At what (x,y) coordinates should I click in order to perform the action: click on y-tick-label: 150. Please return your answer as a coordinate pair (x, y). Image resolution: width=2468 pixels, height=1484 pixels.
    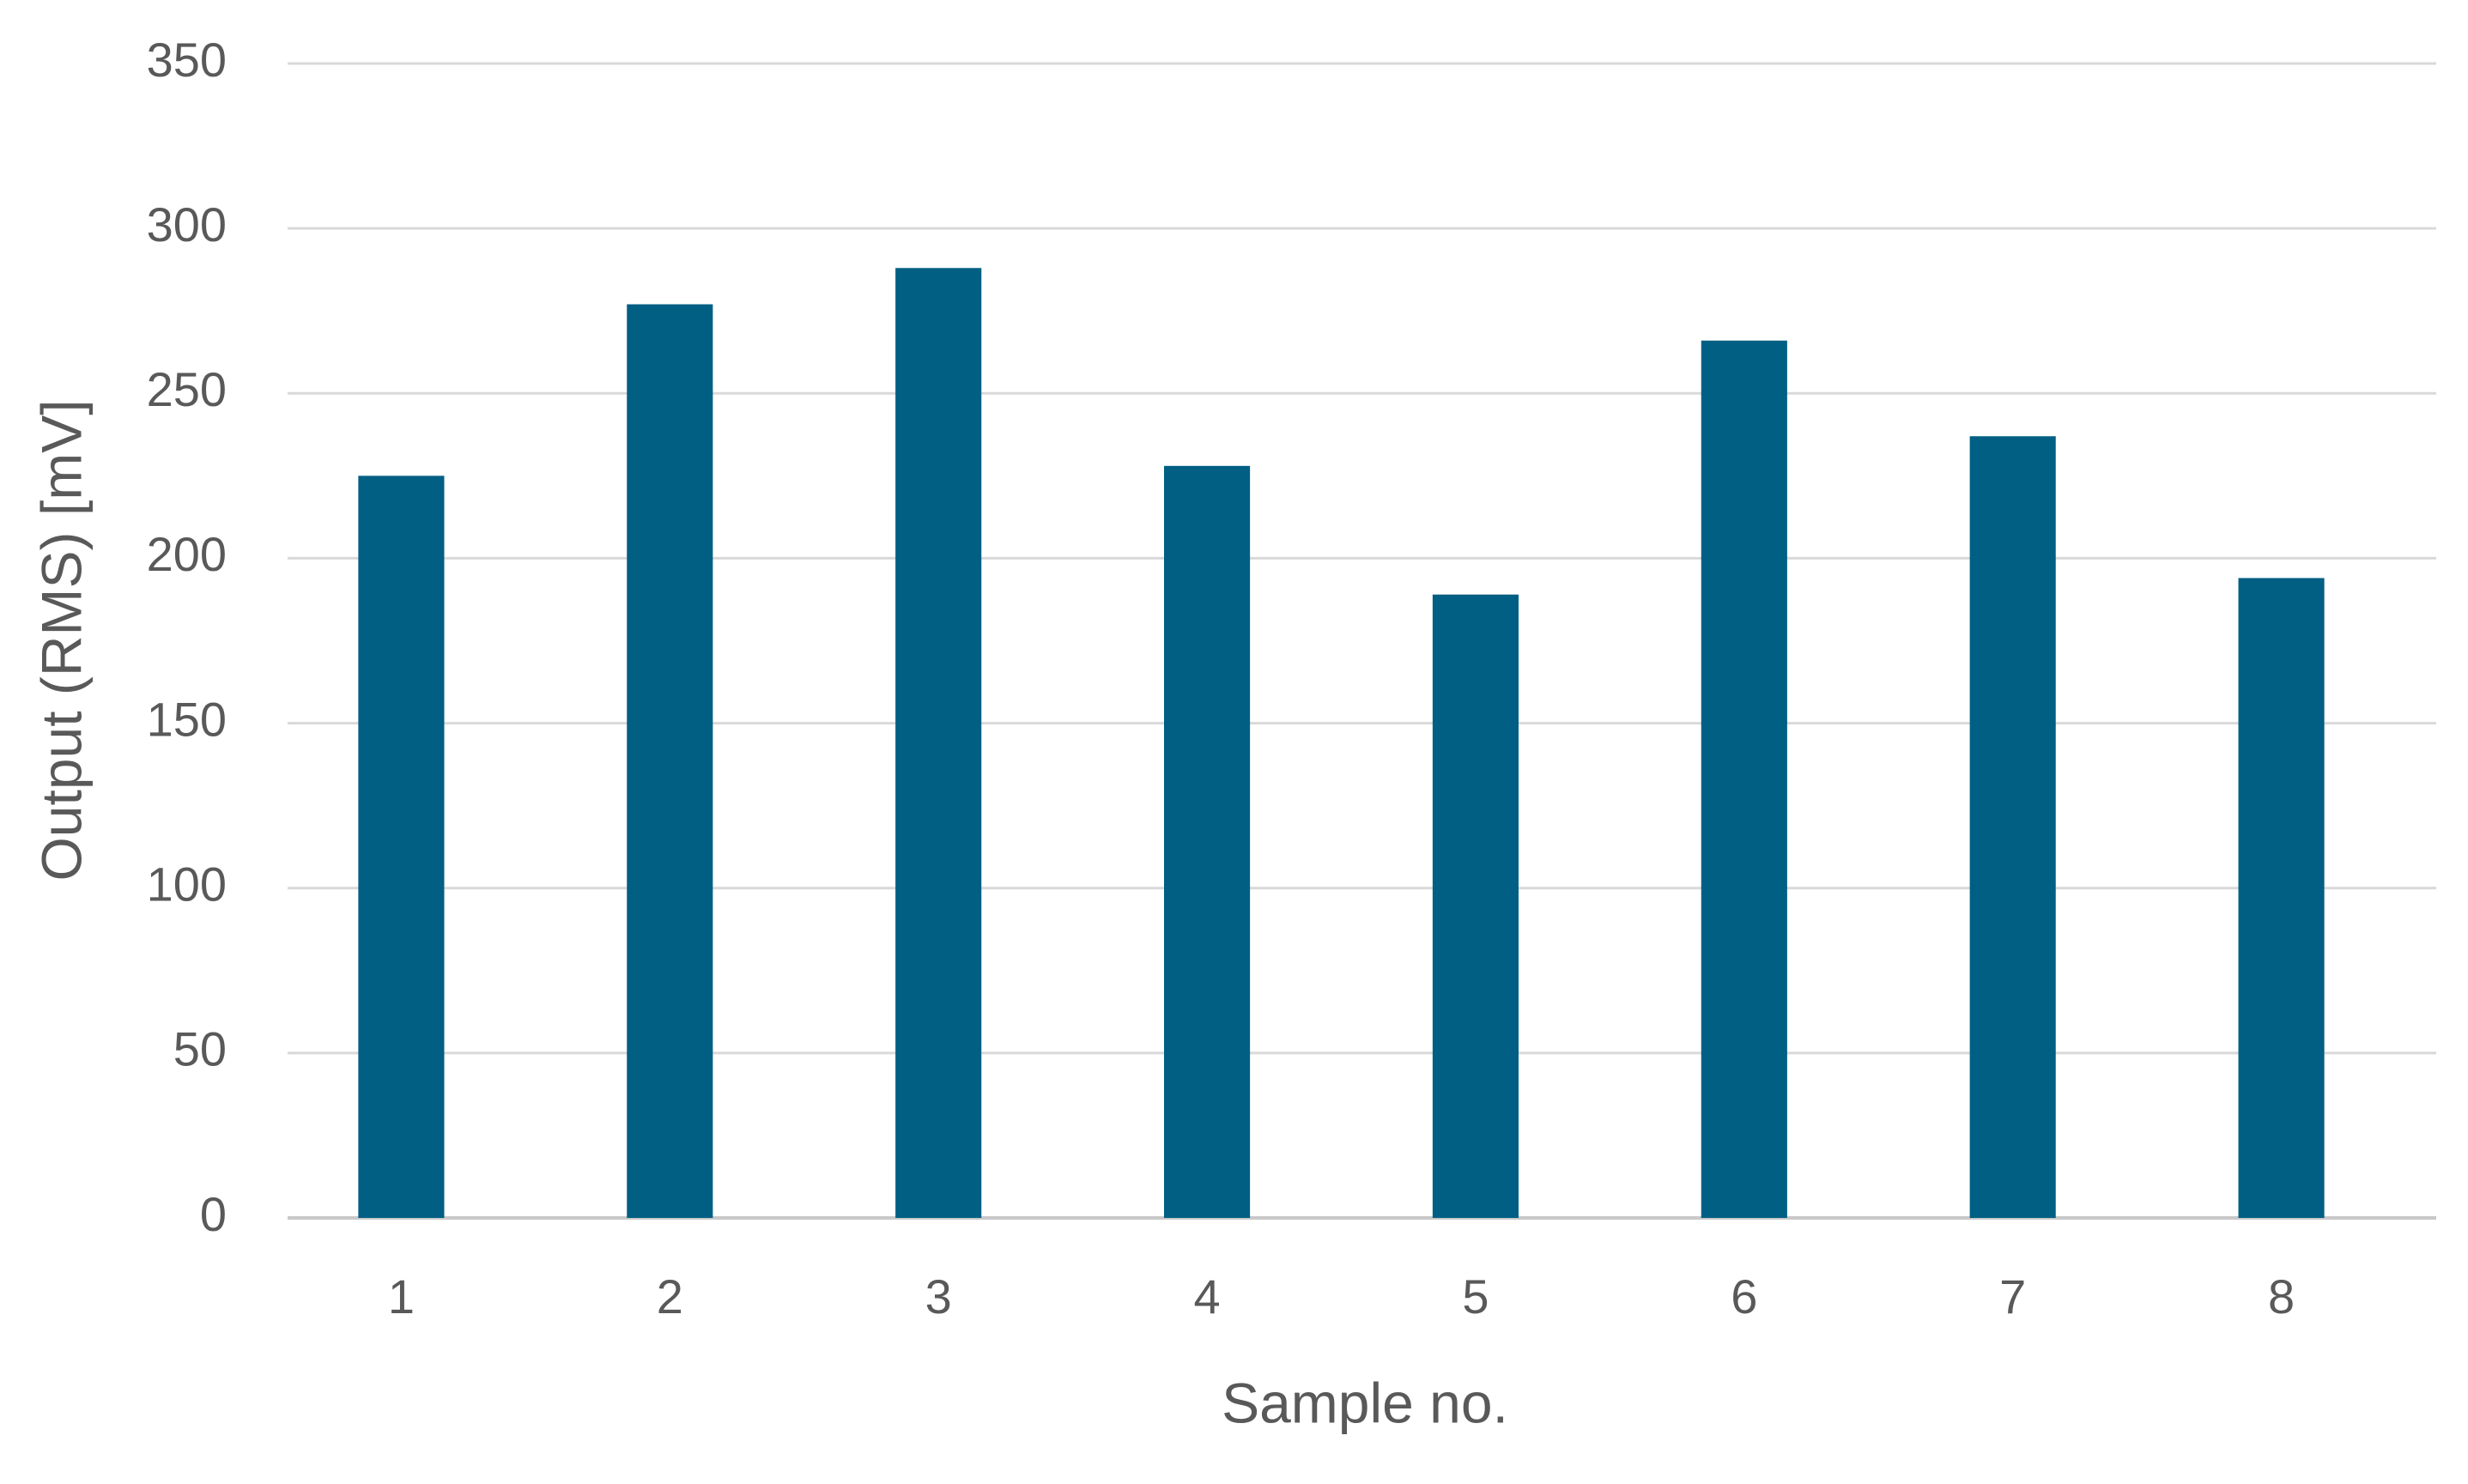
    Looking at the image, I should click on (187, 719).